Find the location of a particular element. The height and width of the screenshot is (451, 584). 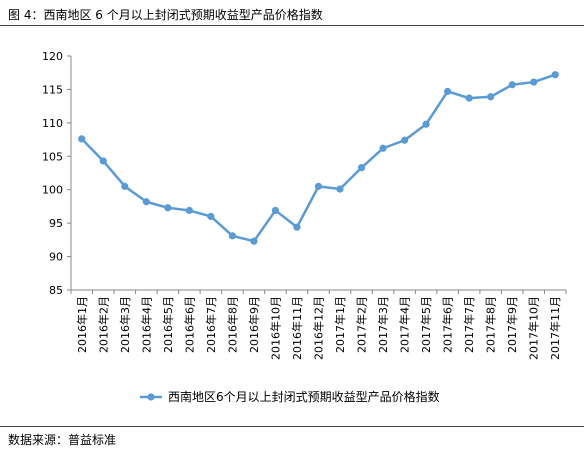

x-tick-label: 2016年9月 is located at coordinates (254, 324).